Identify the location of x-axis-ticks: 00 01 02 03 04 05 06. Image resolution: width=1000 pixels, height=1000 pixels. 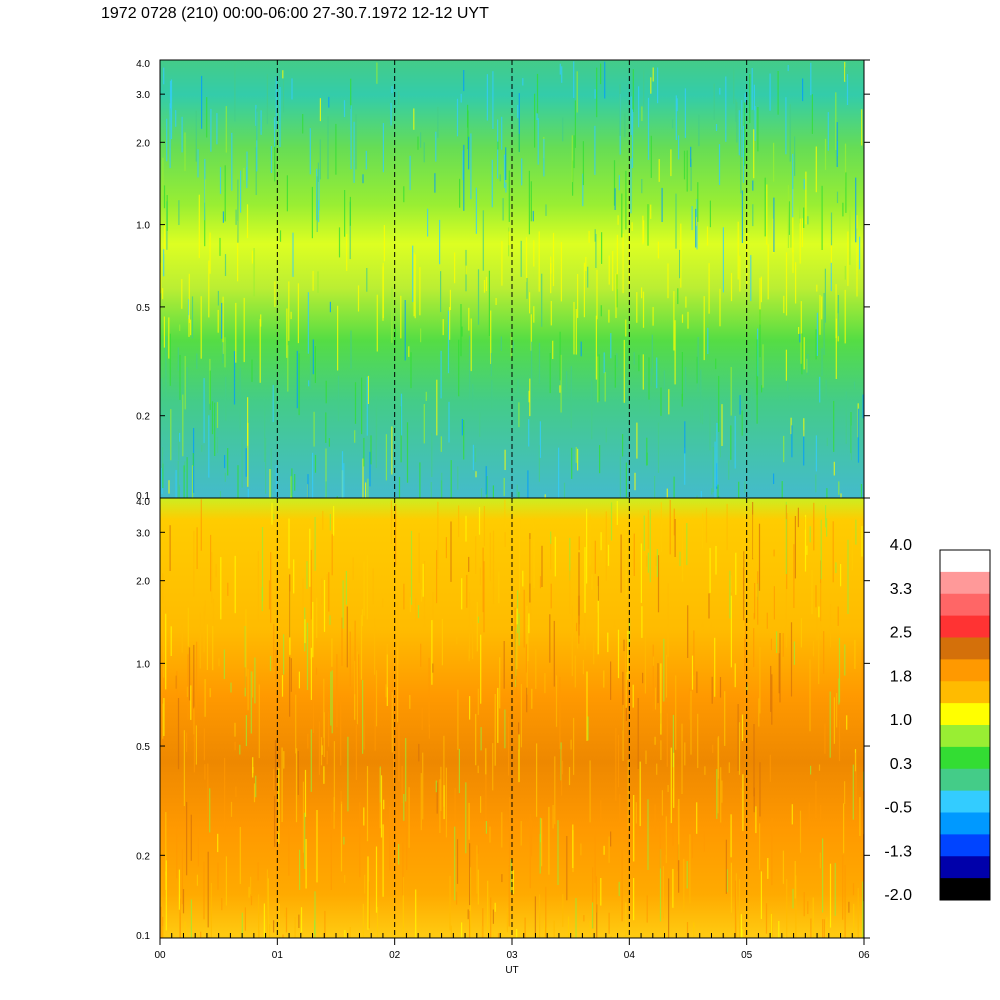
(512, 947).